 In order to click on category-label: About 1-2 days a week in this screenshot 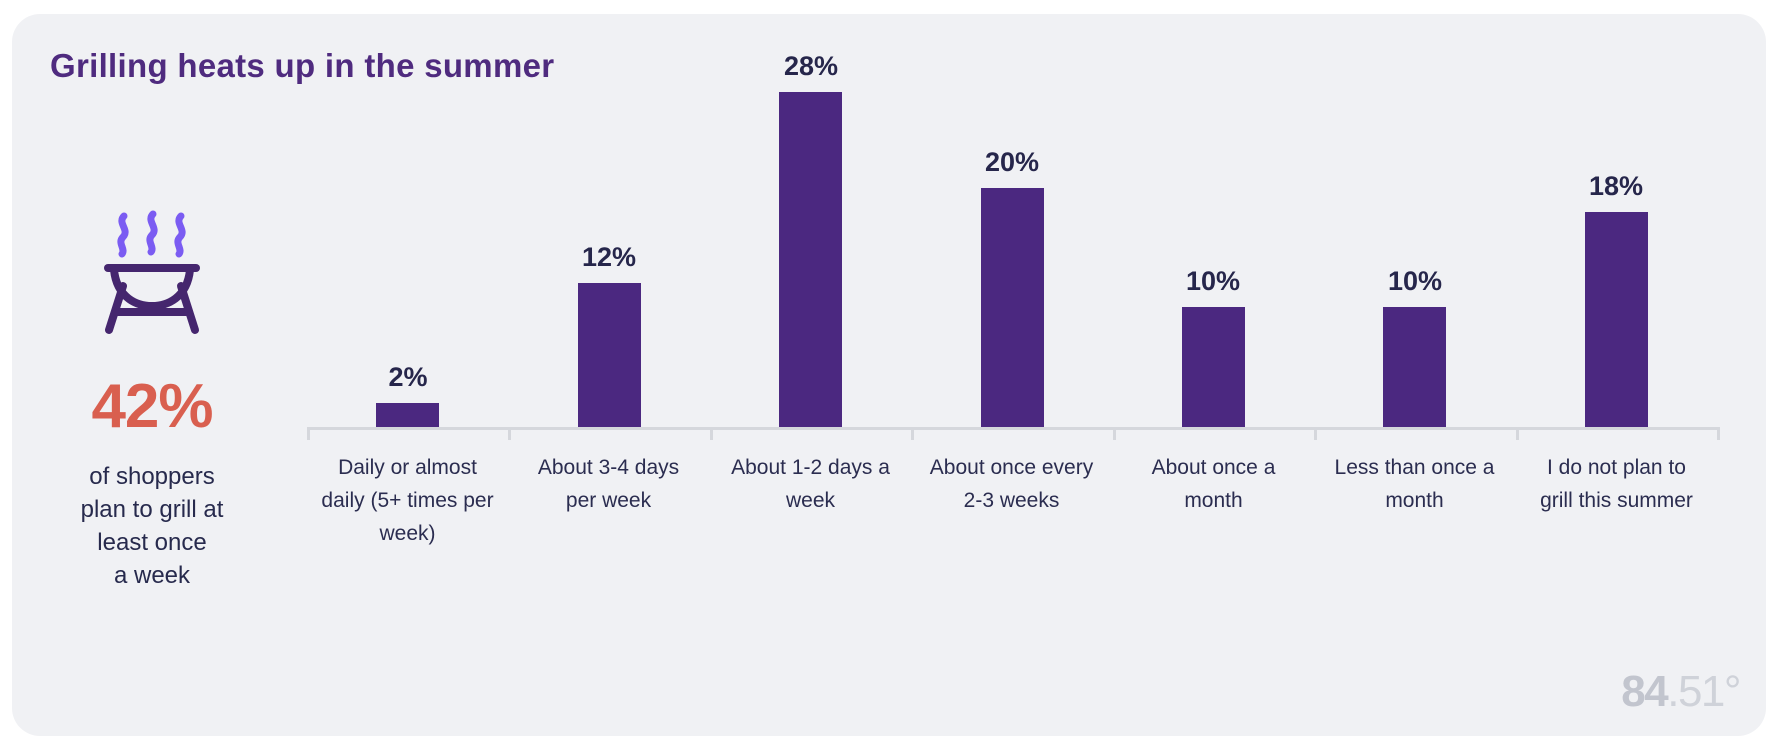, I will do `click(810, 484)`.